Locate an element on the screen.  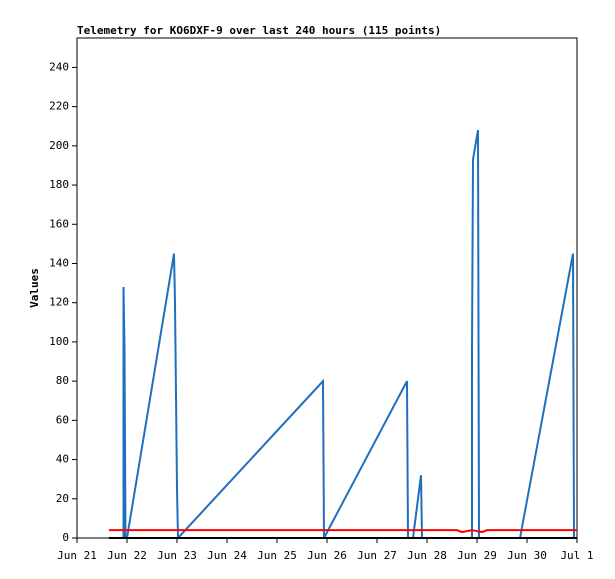
y-tick-label: 80 is located at coordinates (62, 380).